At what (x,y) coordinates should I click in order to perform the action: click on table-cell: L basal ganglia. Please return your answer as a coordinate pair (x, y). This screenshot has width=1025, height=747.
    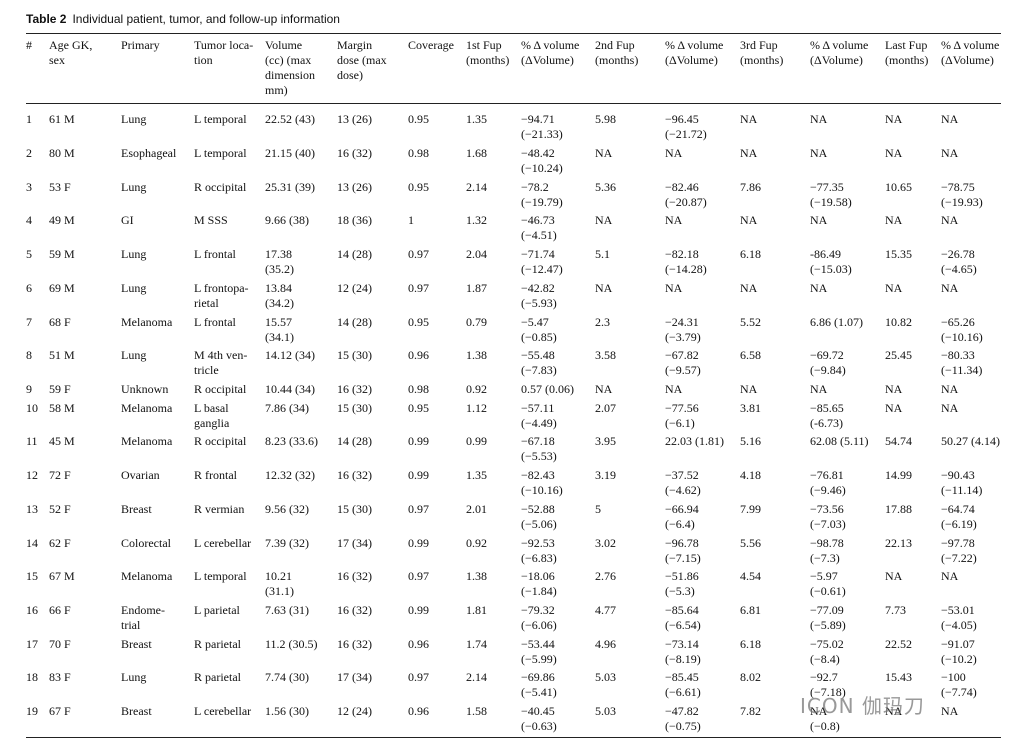
    Looking at the image, I should click on (211, 416).